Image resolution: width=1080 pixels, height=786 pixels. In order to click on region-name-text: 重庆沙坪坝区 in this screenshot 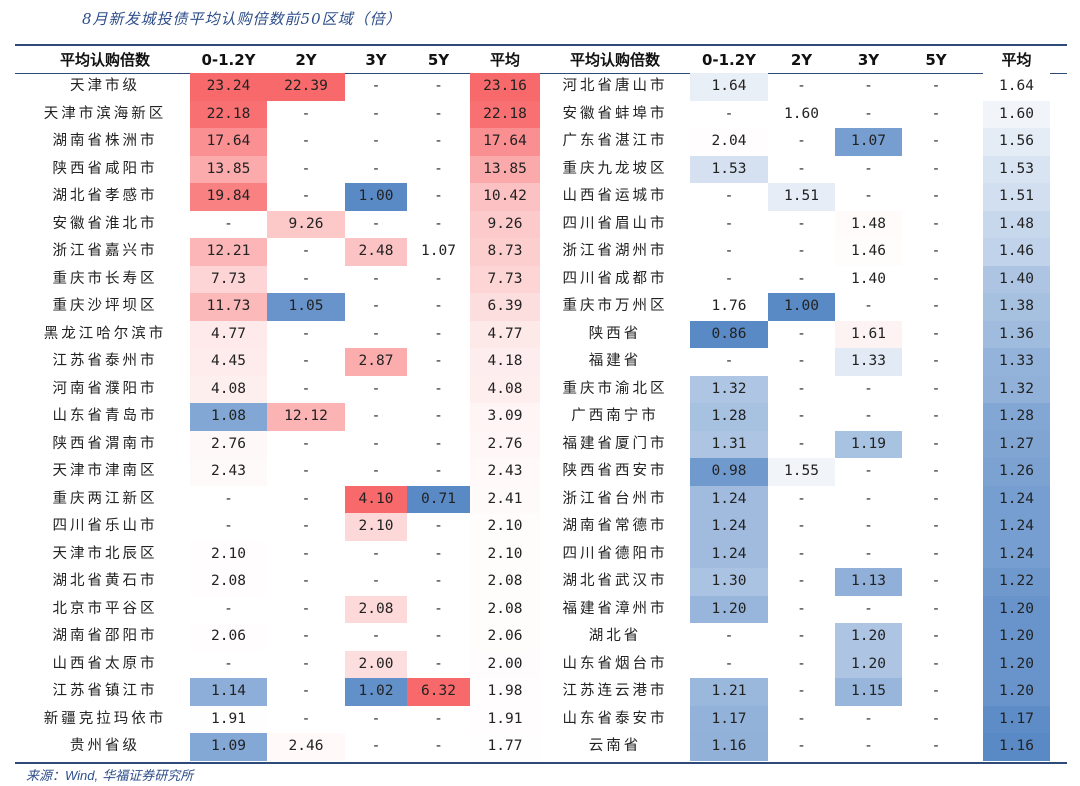, I will do `click(105, 306)`.